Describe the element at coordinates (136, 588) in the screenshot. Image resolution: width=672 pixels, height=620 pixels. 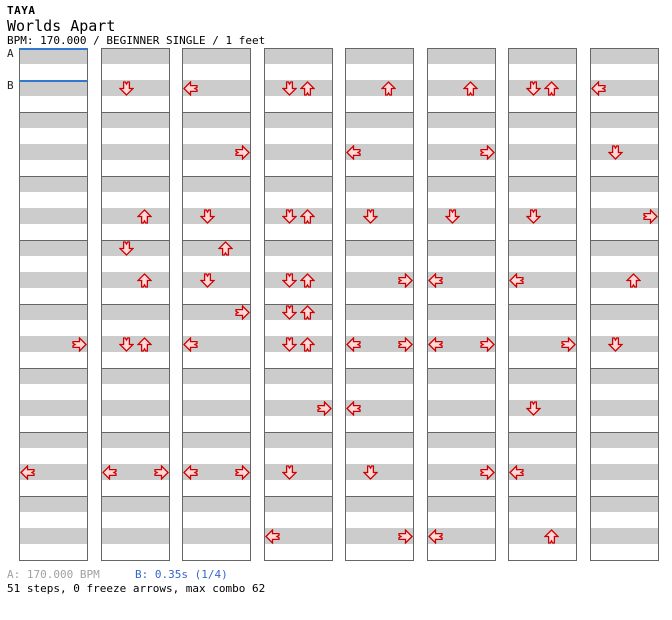
I see `chart-summary: 51 steps, 0 freeze arrows, max combo 62` at that location.